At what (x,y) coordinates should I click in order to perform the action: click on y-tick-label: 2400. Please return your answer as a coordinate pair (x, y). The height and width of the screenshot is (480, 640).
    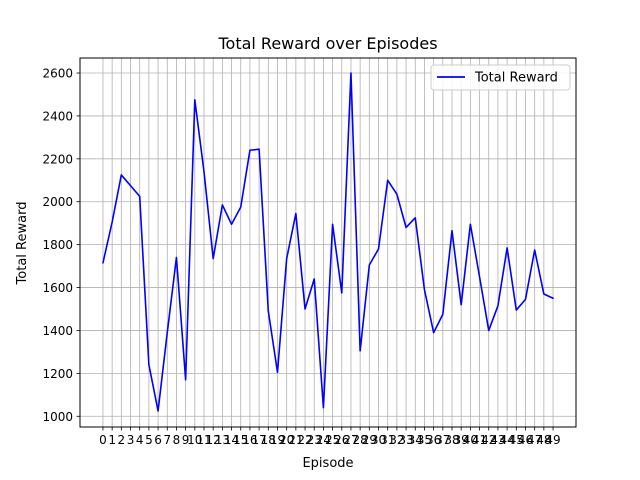
    Looking at the image, I should click on (57, 116).